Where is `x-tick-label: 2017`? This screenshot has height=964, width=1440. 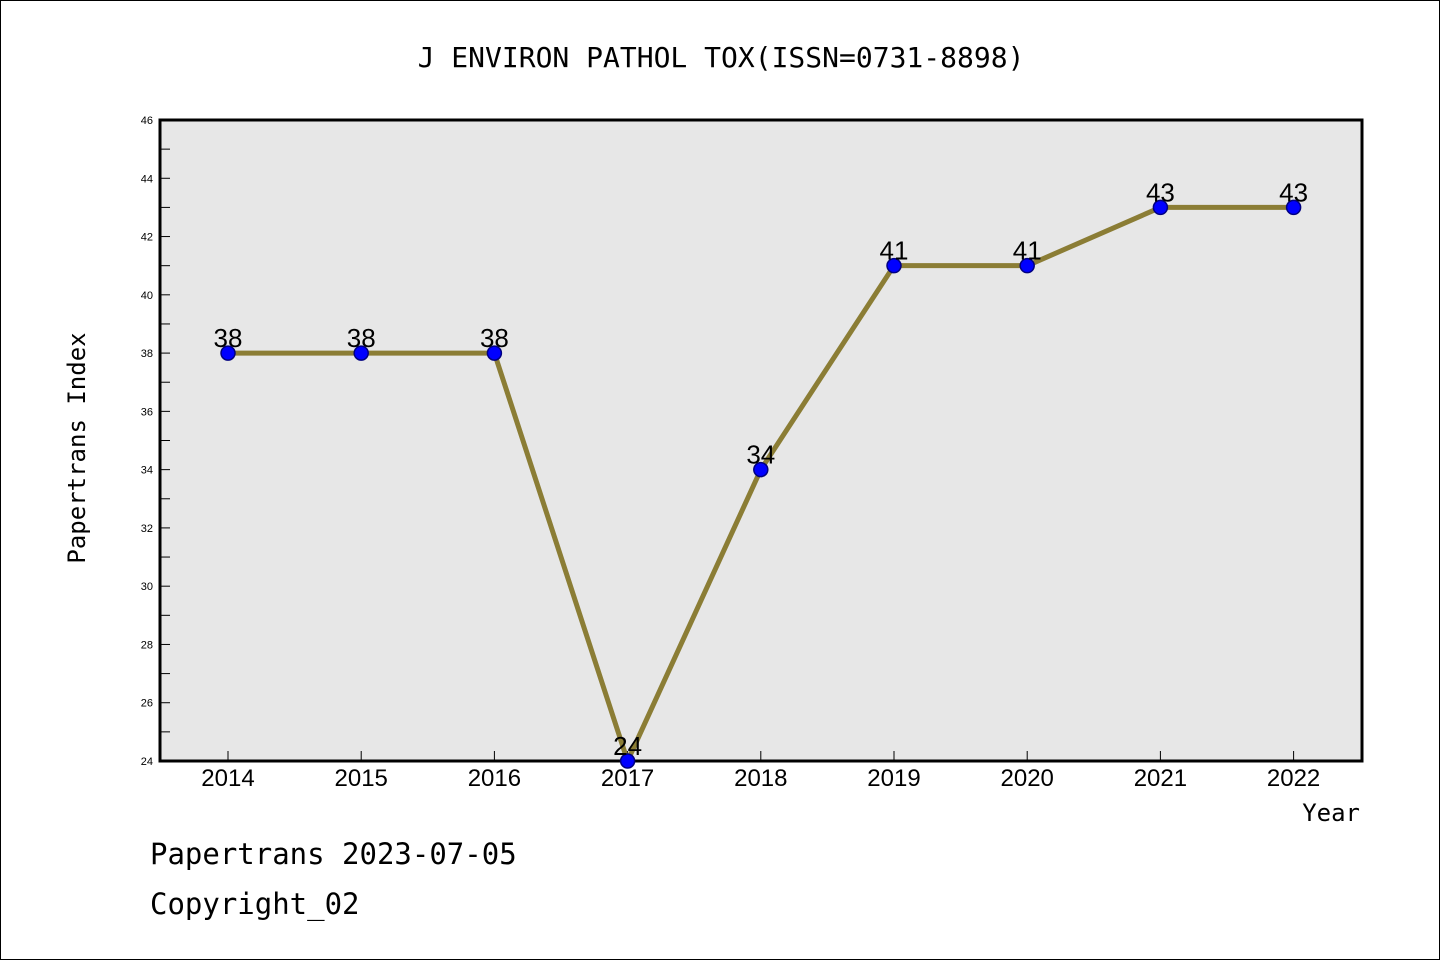
x-tick-label: 2017 is located at coordinates (627, 778).